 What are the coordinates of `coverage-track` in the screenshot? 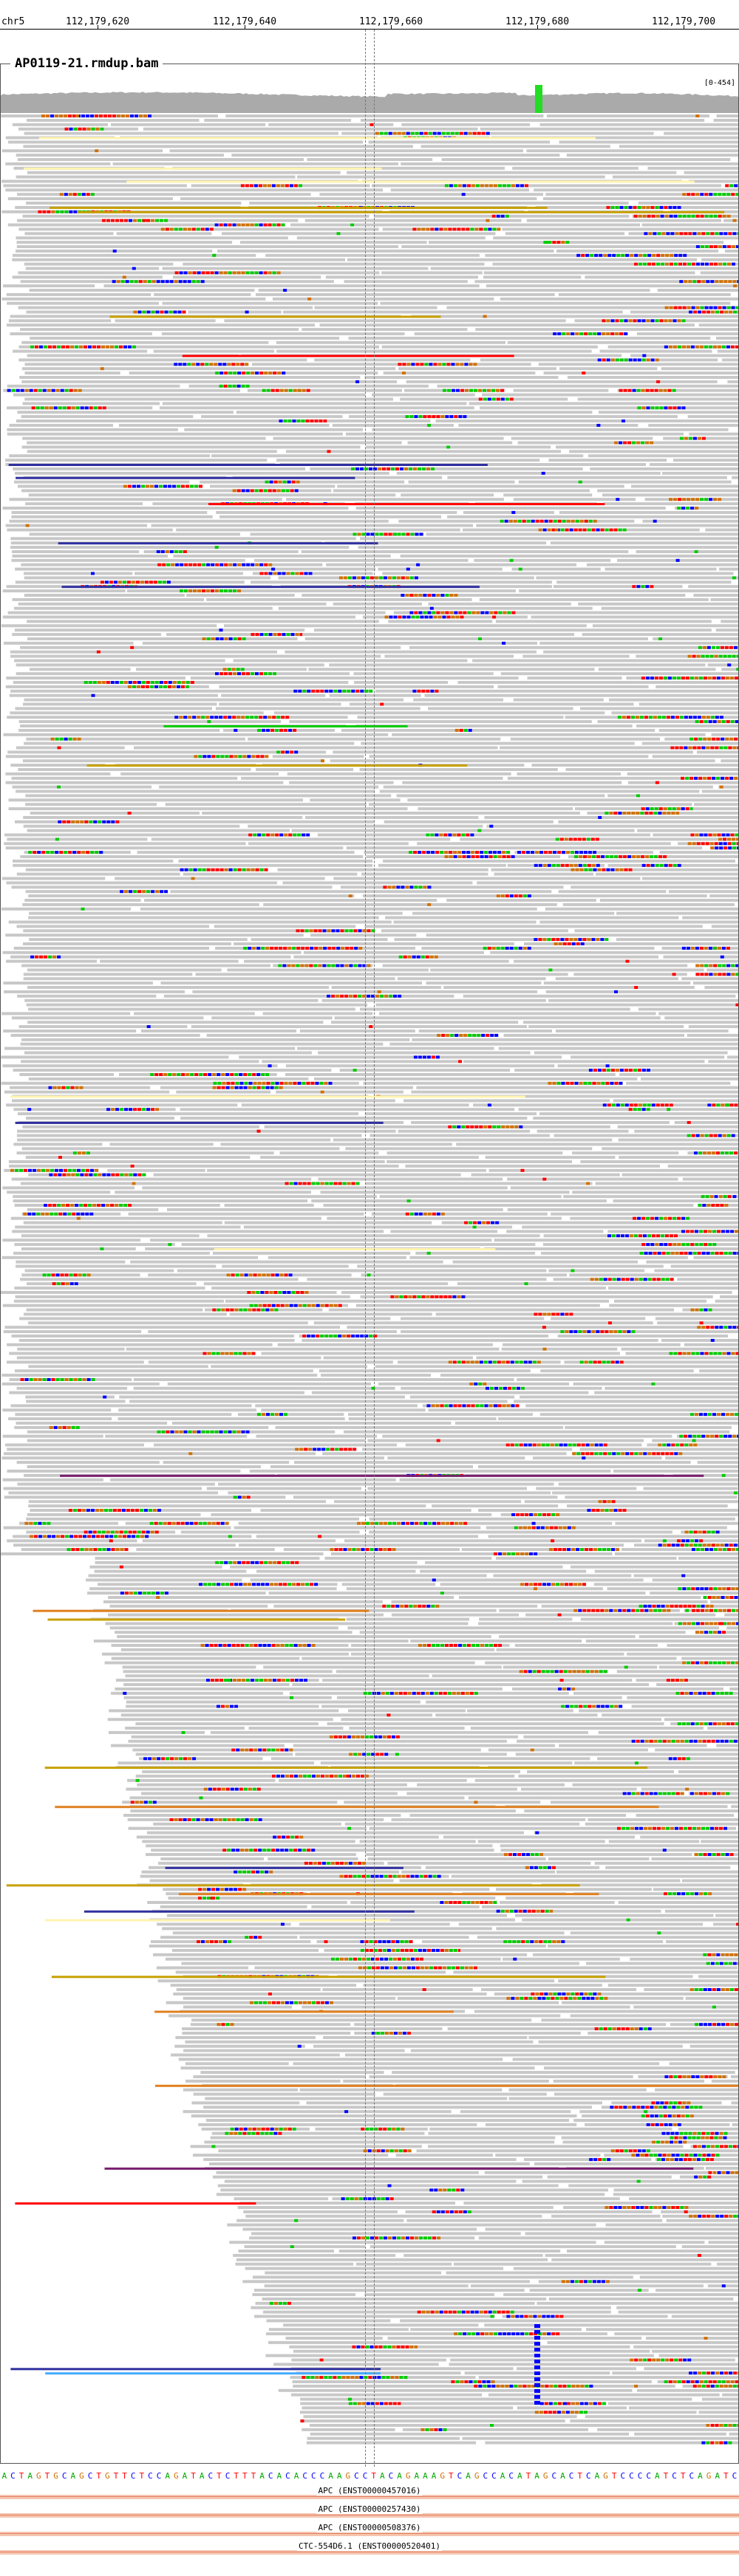 It's located at (370, 98).